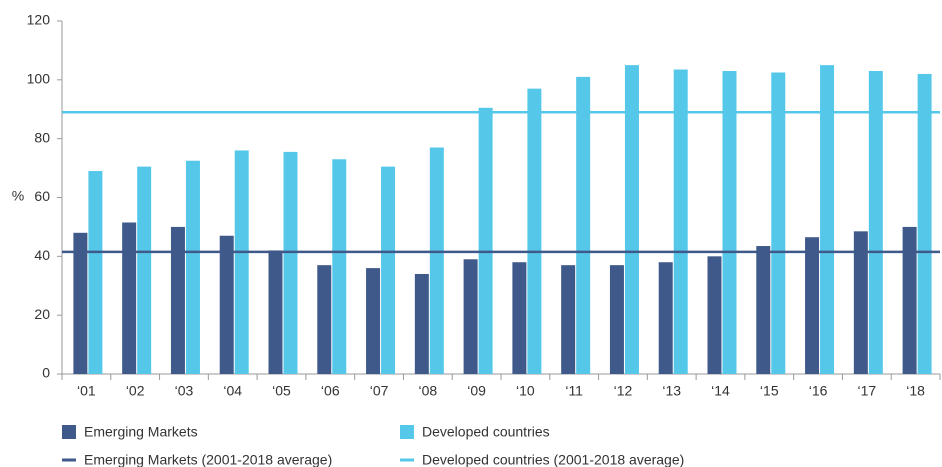 The height and width of the screenshot is (467, 942). I want to click on x-tick-label: ‘10, so click(525, 391).